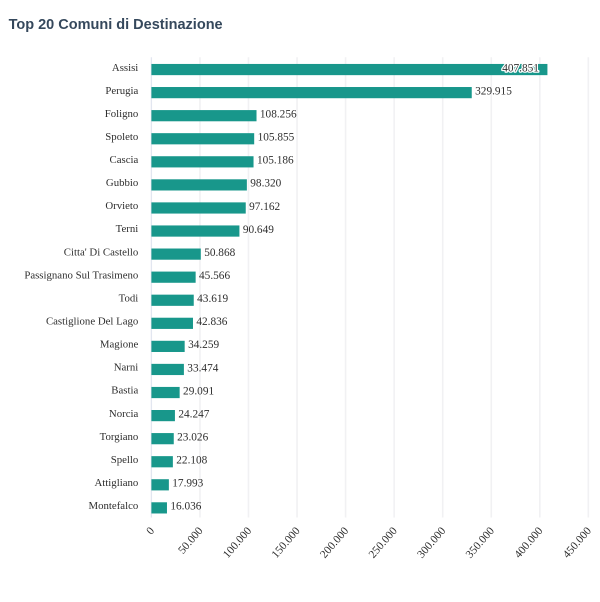  Describe the element at coordinates (114, 506) in the screenshot. I see `svg-text: Montefalco` at that location.